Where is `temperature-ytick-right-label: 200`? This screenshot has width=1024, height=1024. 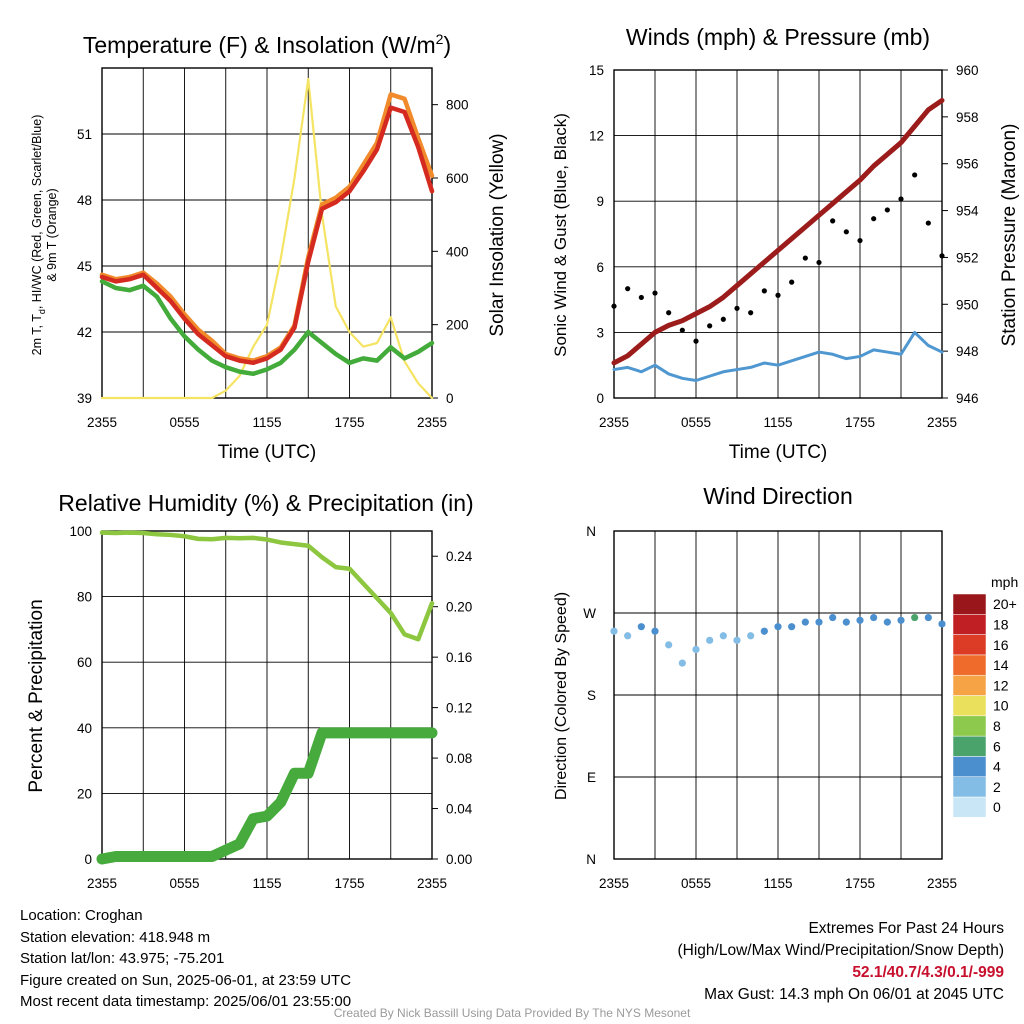
temperature-ytick-right-label: 200 is located at coordinates (457, 325).